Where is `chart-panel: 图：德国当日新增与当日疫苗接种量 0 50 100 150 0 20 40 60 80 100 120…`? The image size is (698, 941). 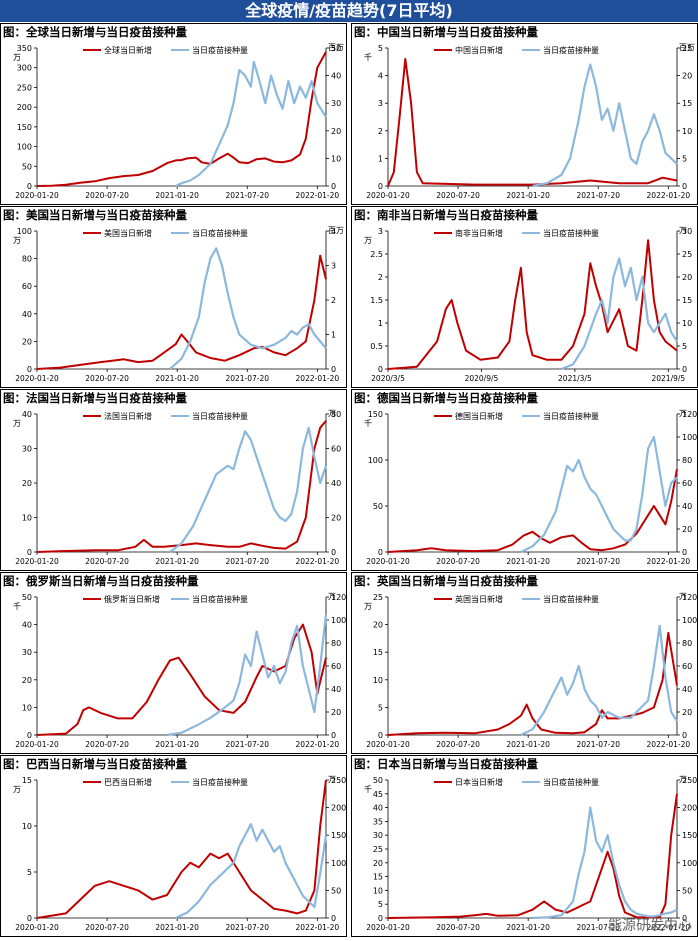
chart-panel: 图：德国当日新增与当日疫苗接种量 0 50 100 150 0 20 40 60 80 100 120… is located at coordinates (524, 480).